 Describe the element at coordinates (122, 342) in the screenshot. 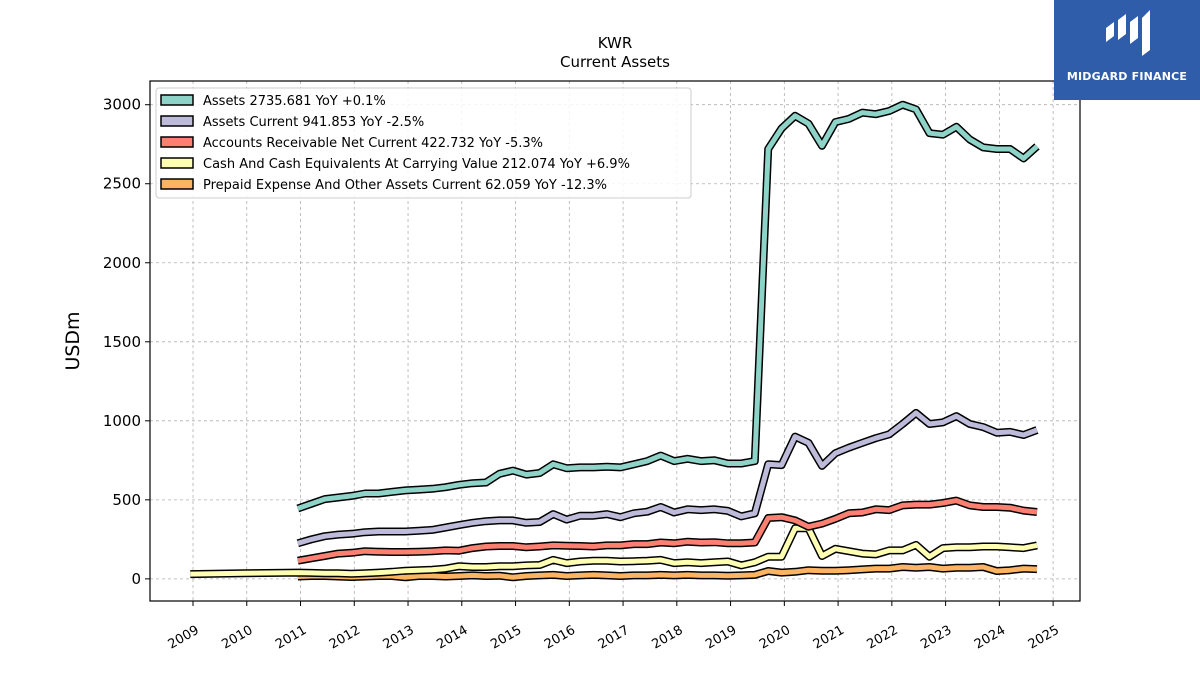

I see `y-tick-label: 1500` at that location.